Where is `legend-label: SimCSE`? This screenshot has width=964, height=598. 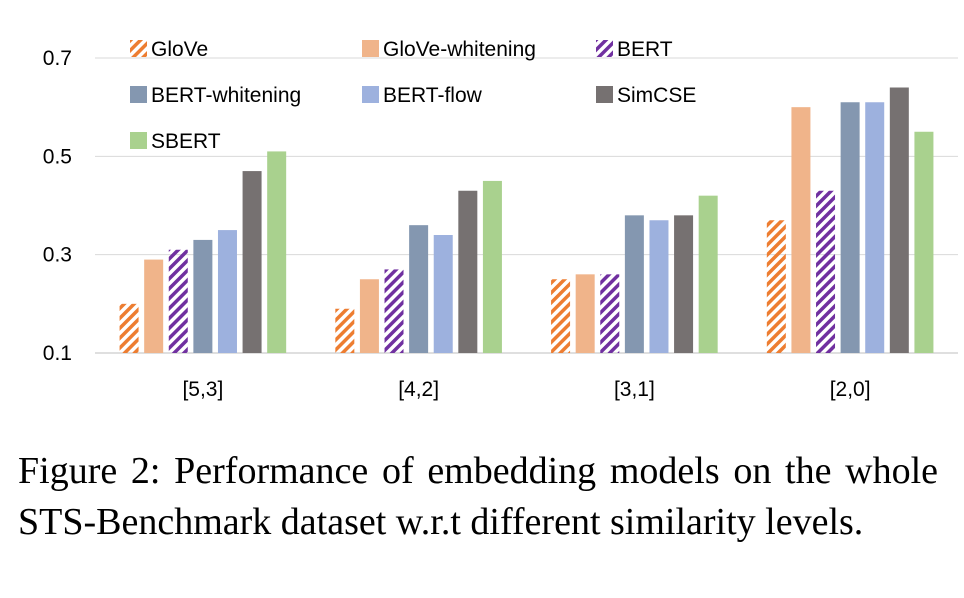 legend-label: SimCSE is located at coordinates (656, 95).